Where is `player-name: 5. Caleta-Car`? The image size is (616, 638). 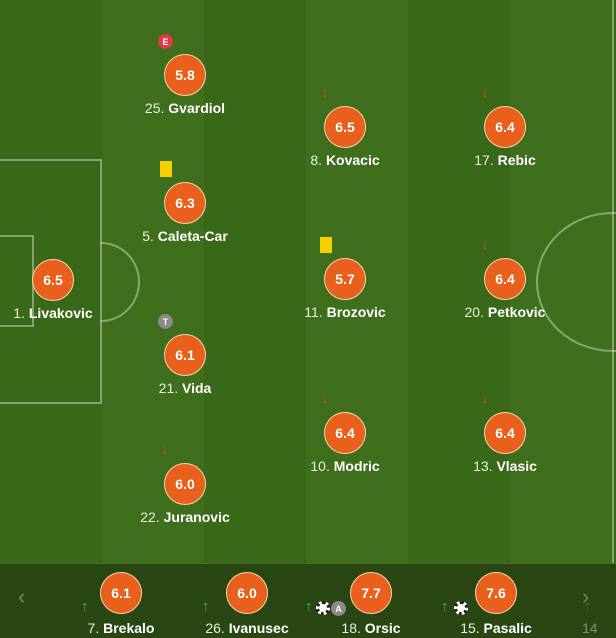
player-name: 5. Caleta-Car is located at coordinates (185, 236).